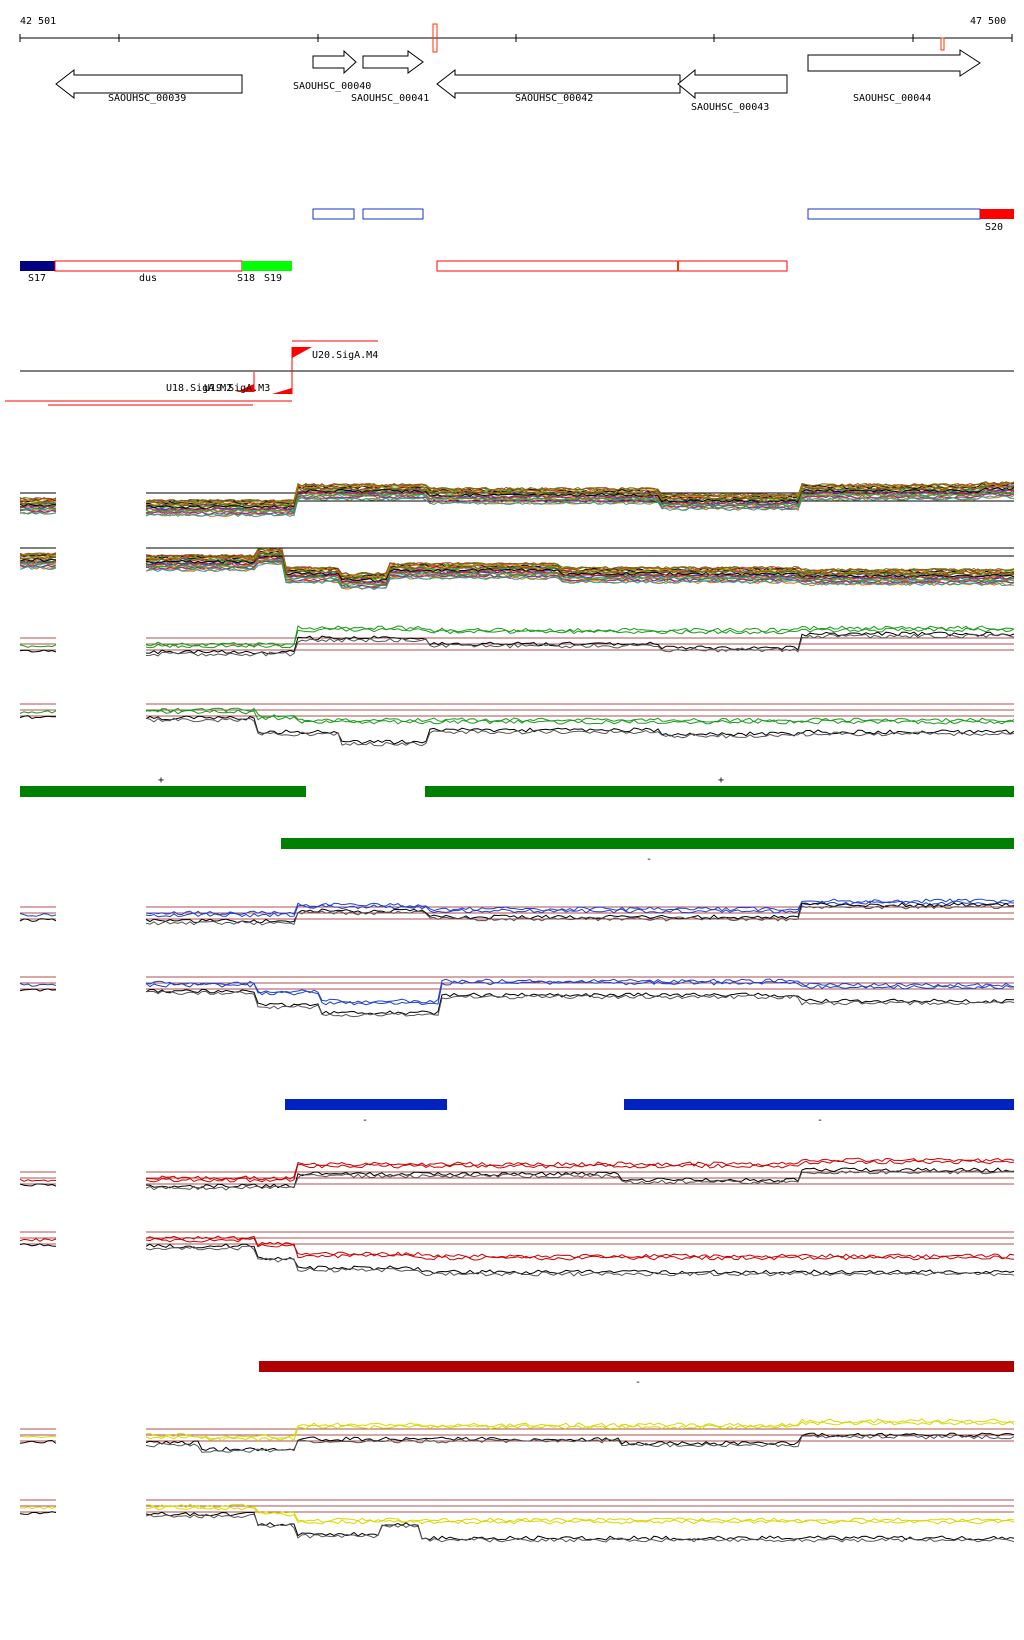  What do you see at coordinates (267, 266) in the screenshot?
I see `green-segment` at bounding box center [267, 266].